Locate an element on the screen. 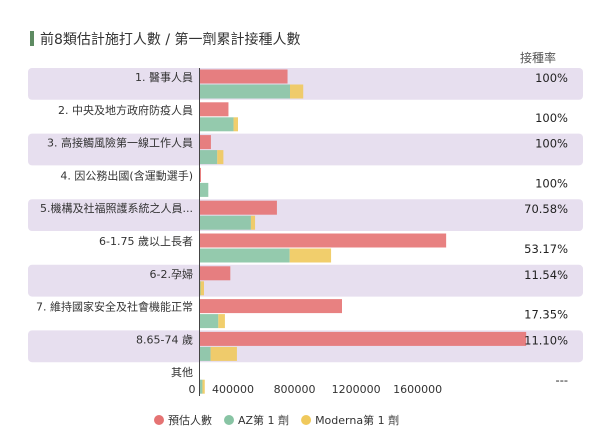 Image resolution: width=600 pixels, height=445 pixels. rate-label: 17.35% is located at coordinates (546, 315).